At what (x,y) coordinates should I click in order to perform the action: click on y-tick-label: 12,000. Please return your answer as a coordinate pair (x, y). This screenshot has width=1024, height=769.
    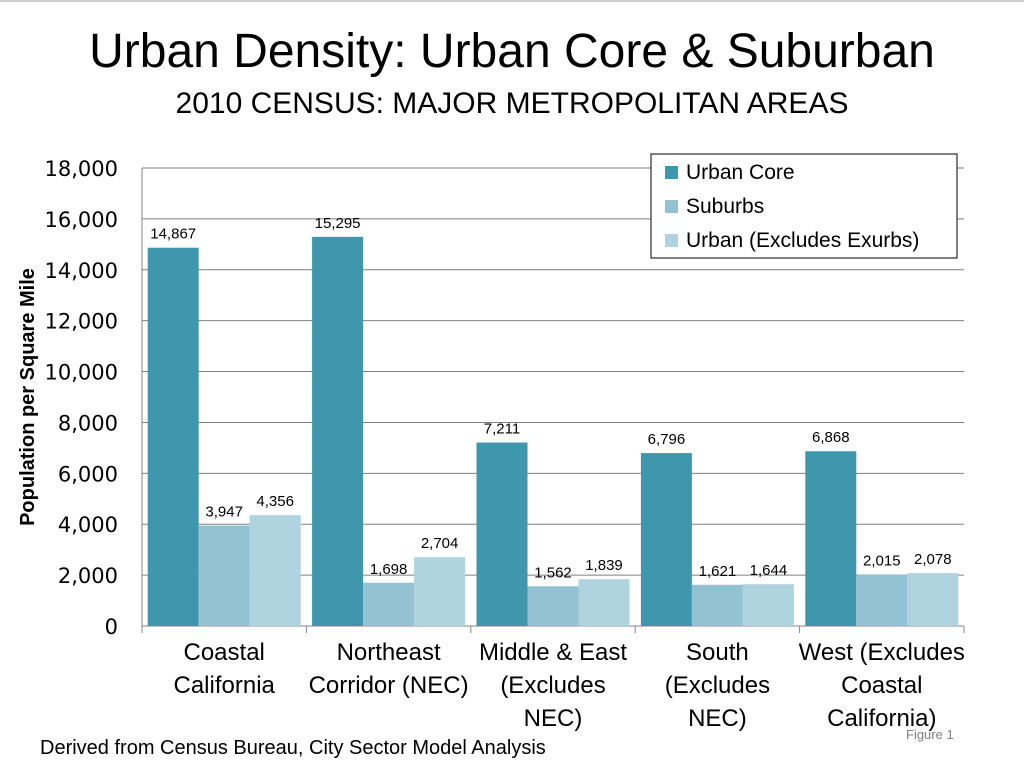
    Looking at the image, I should click on (81, 322).